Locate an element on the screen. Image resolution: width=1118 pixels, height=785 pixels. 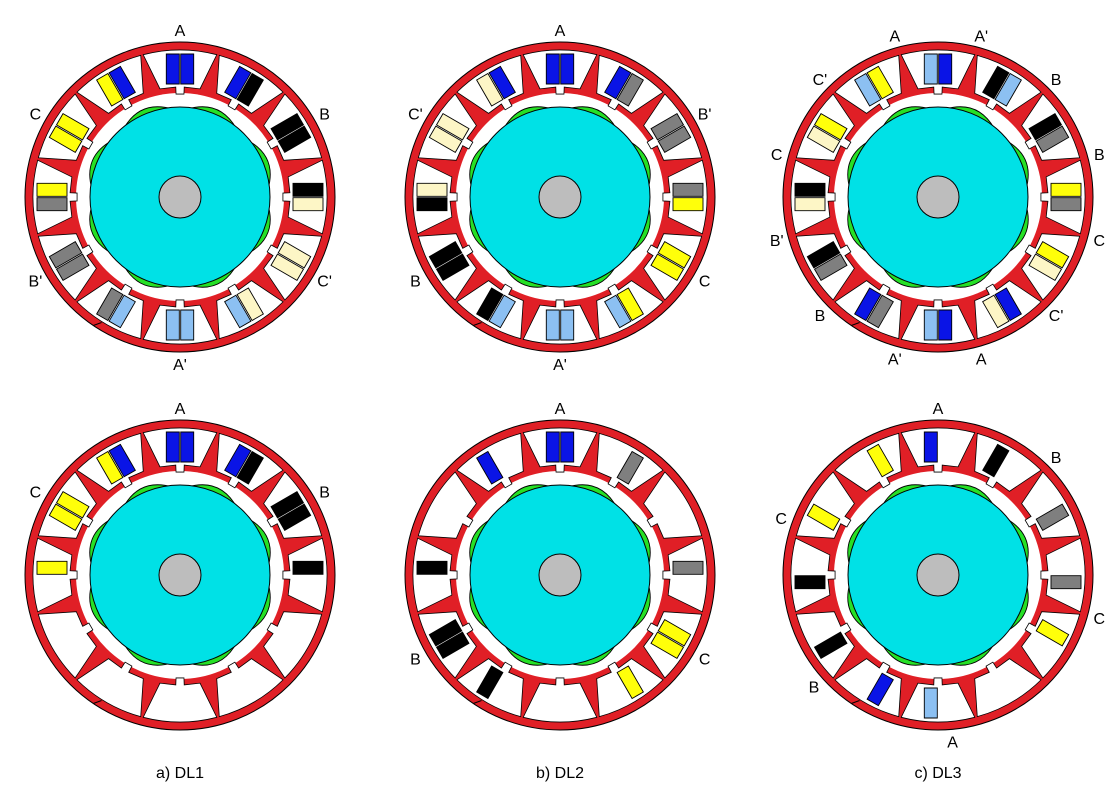
phase-label: A' is located at coordinates (981, 37).